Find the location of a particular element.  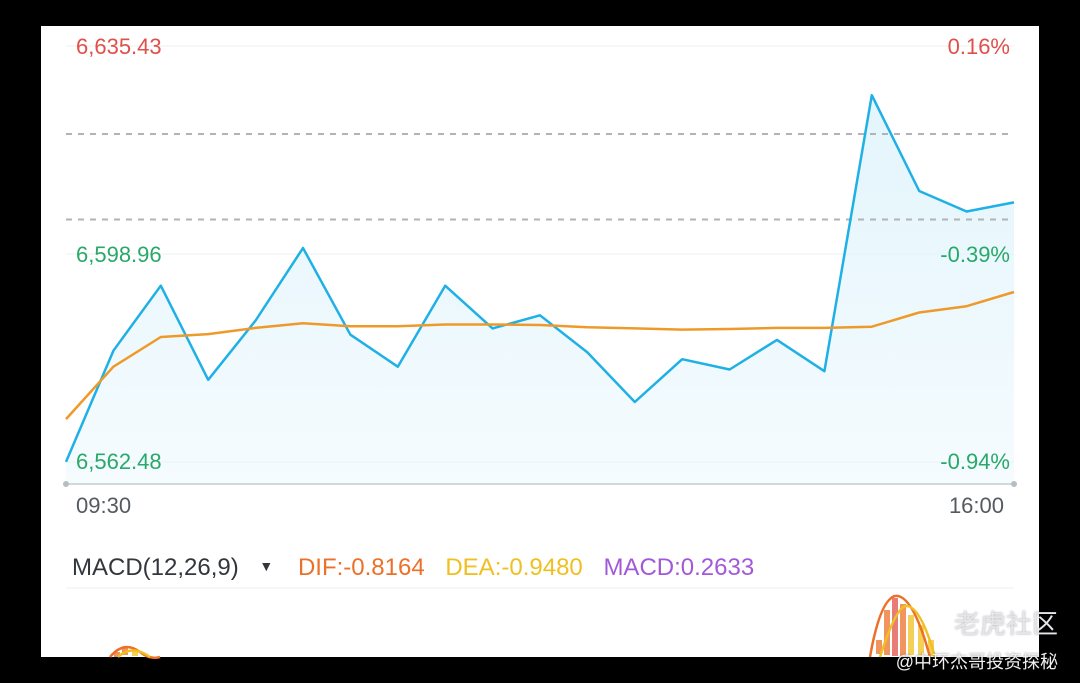

time-start-label: 09:30 is located at coordinates (104, 505).